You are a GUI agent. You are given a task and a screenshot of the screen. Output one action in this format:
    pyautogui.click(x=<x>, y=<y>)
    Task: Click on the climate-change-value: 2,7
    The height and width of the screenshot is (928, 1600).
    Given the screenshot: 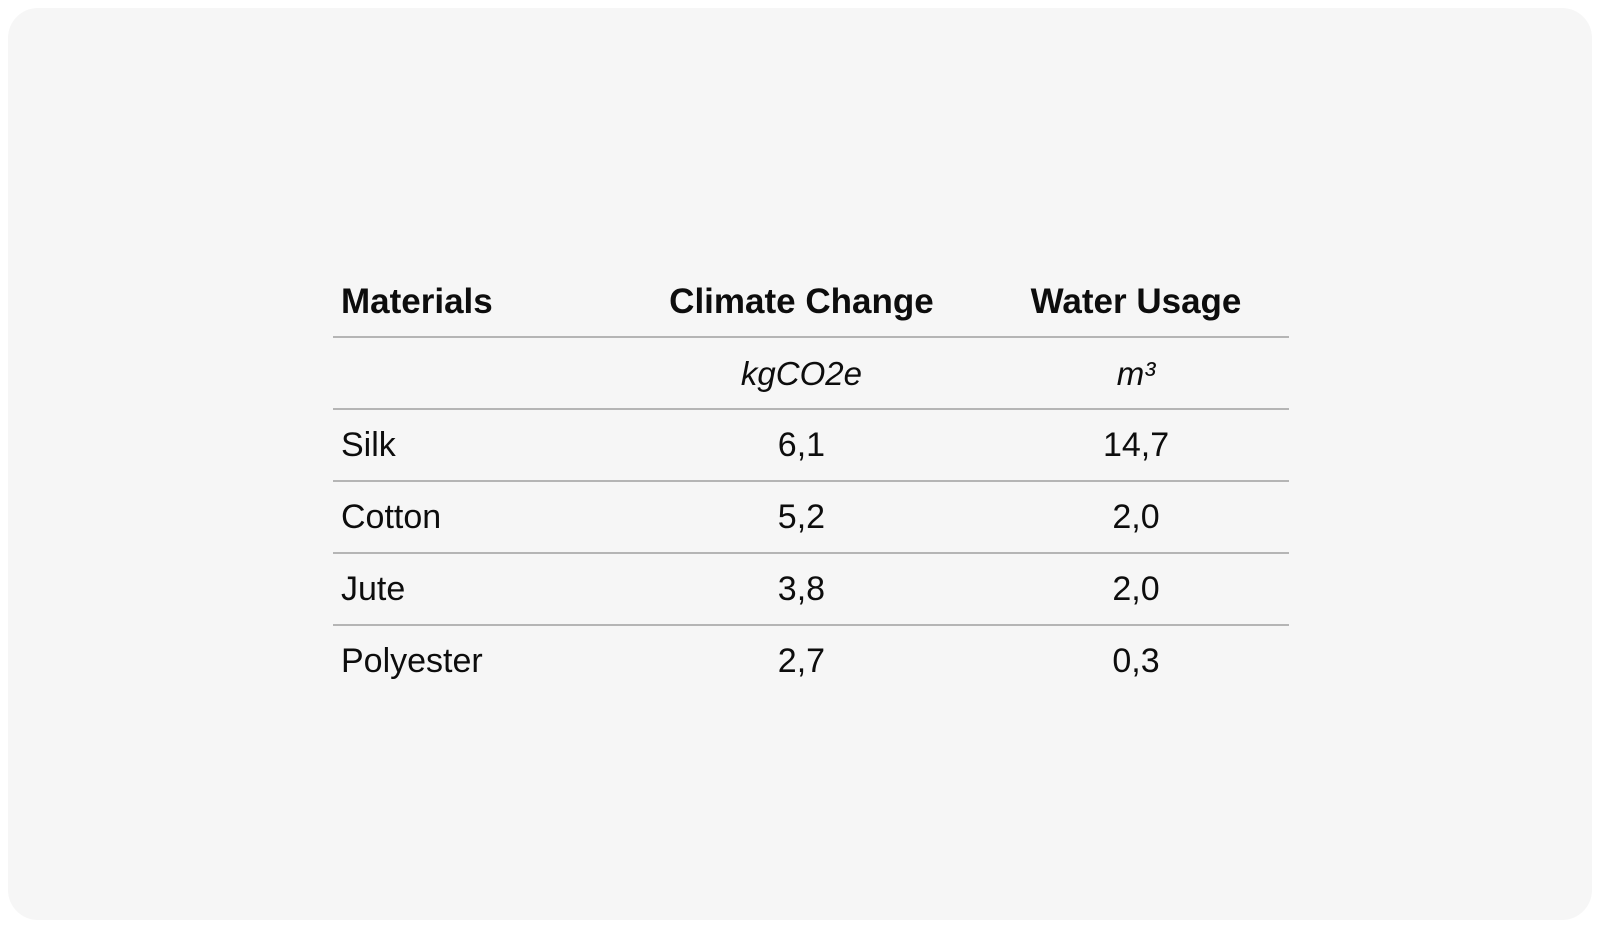 What is the action you would take?
    pyautogui.click(x=801, y=661)
    